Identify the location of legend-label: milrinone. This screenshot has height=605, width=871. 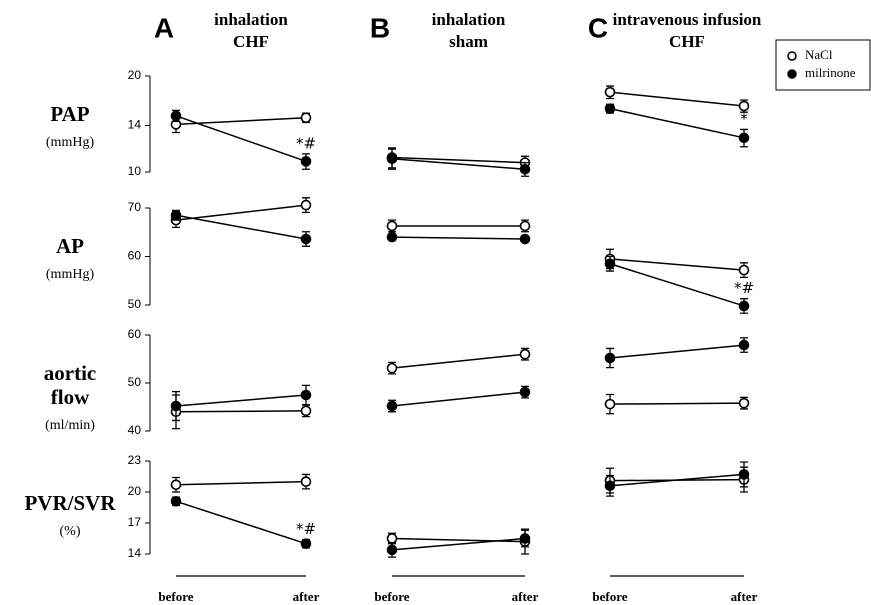
(830, 72).